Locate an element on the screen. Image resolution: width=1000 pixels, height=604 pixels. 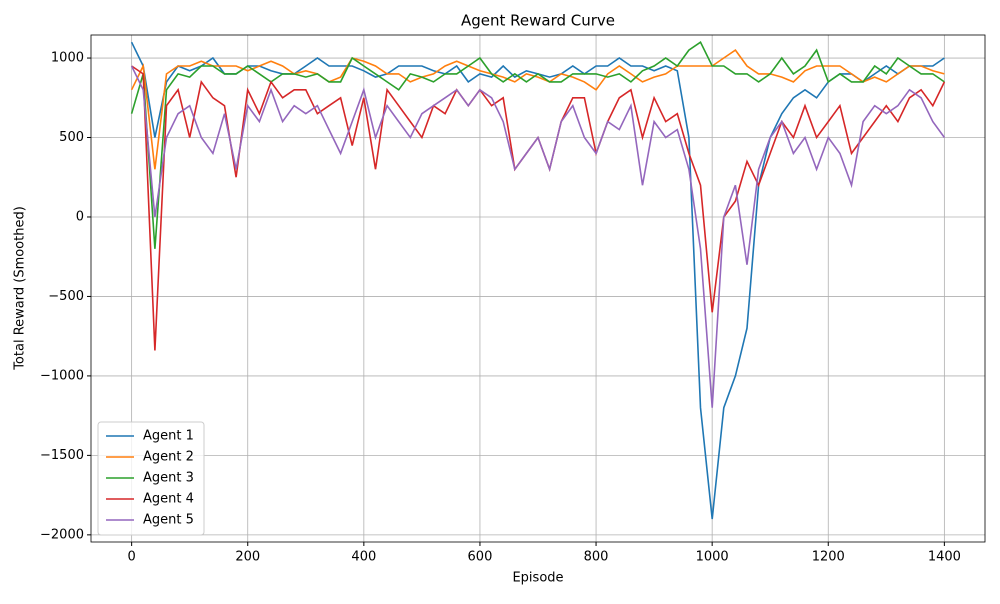
chart-title: Agent Reward Curve is located at coordinates (538, 21).